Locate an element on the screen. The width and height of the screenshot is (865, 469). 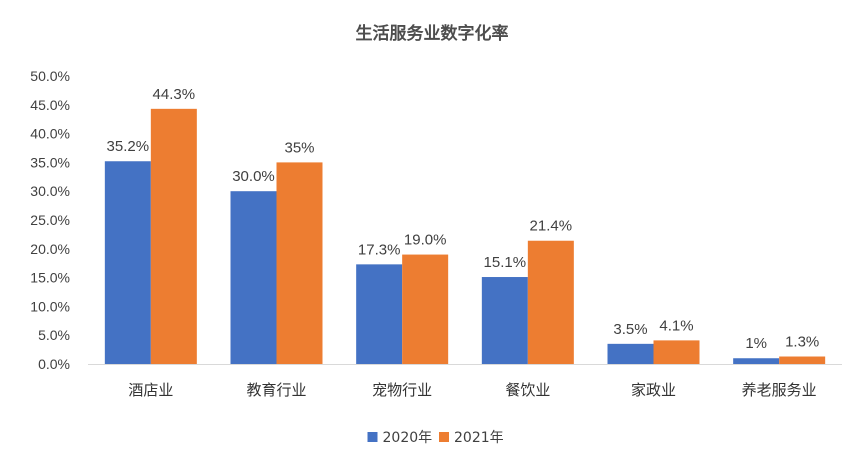
data-label: 17.3% is located at coordinates (379, 249).